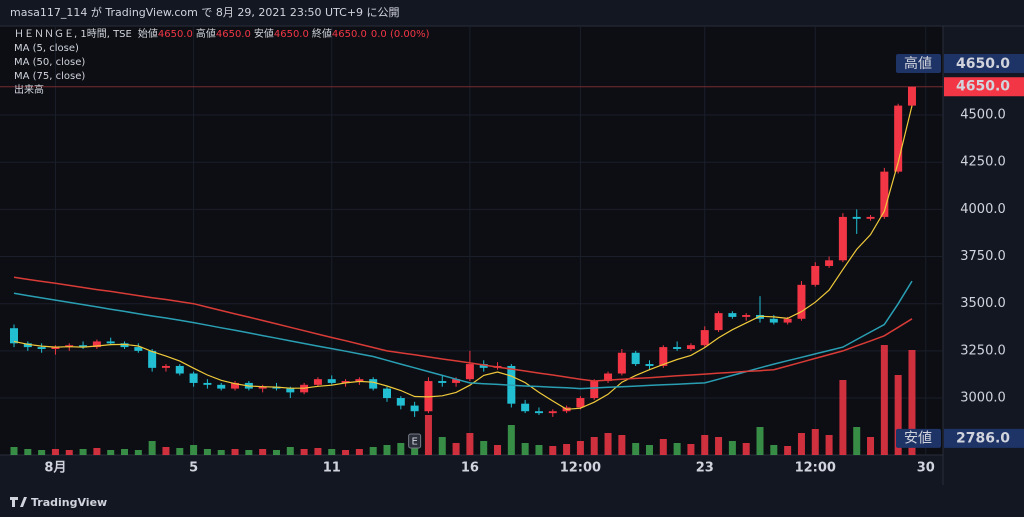 This screenshot has width=1024, height=517. I want to click on y-tick-label: 3500.0, so click(983, 303).